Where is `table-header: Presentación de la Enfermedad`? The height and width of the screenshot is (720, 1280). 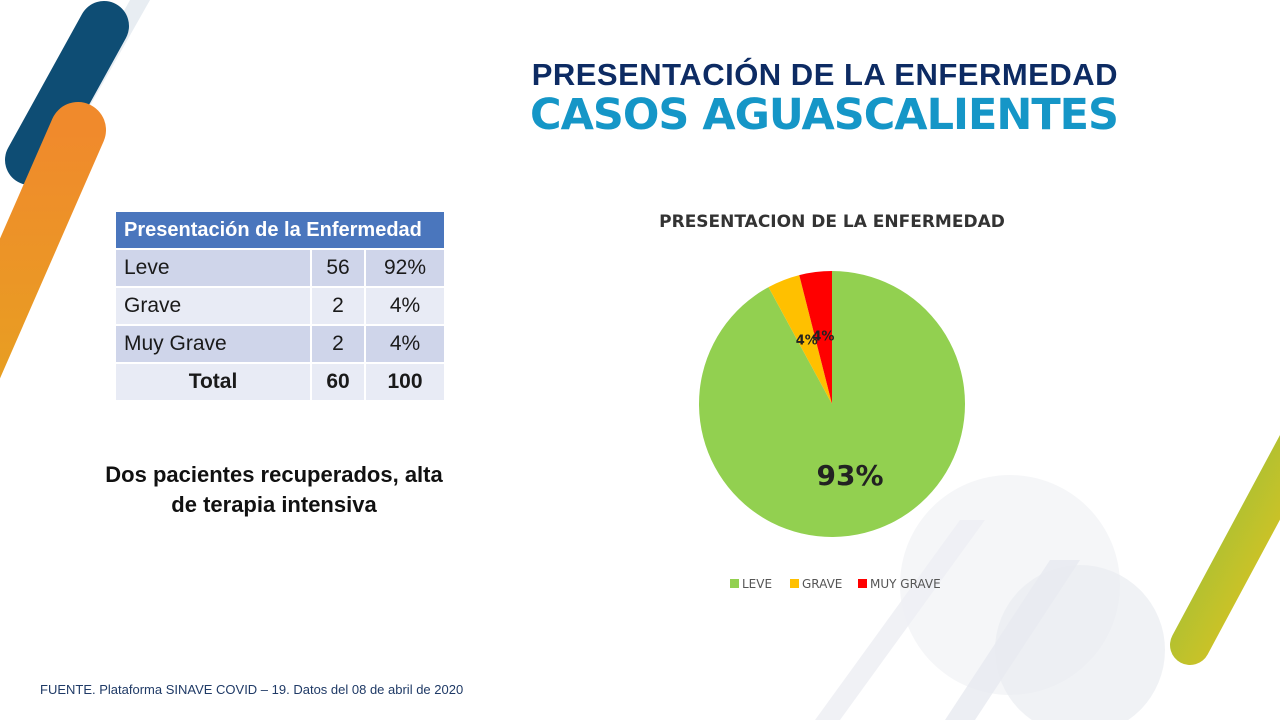
table-header: Presentación de la Enfermedad is located at coordinates (280, 230).